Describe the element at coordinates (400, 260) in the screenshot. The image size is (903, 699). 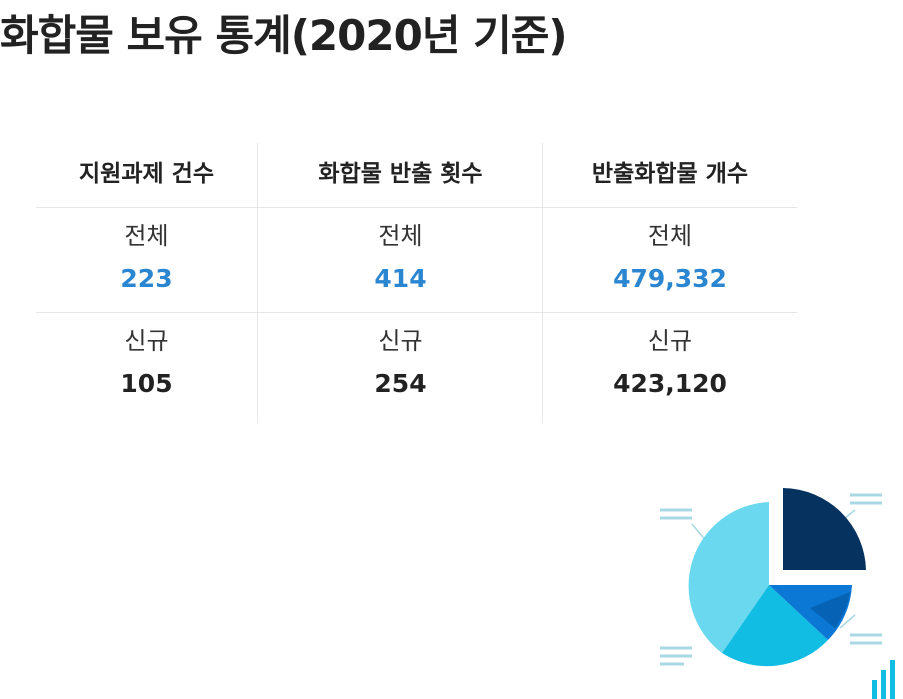
I see `total-cell: 전체 414` at that location.